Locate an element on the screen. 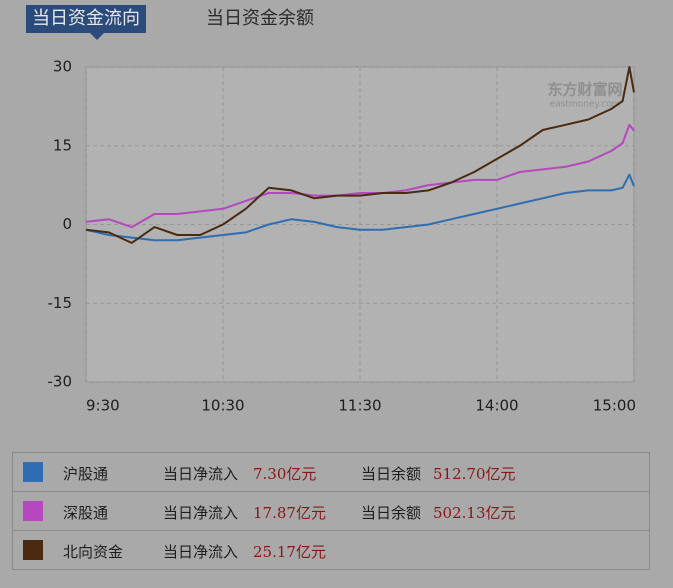 This screenshot has height=588, width=673. y-tick-label: 30 is located at coordinates (62, 67).